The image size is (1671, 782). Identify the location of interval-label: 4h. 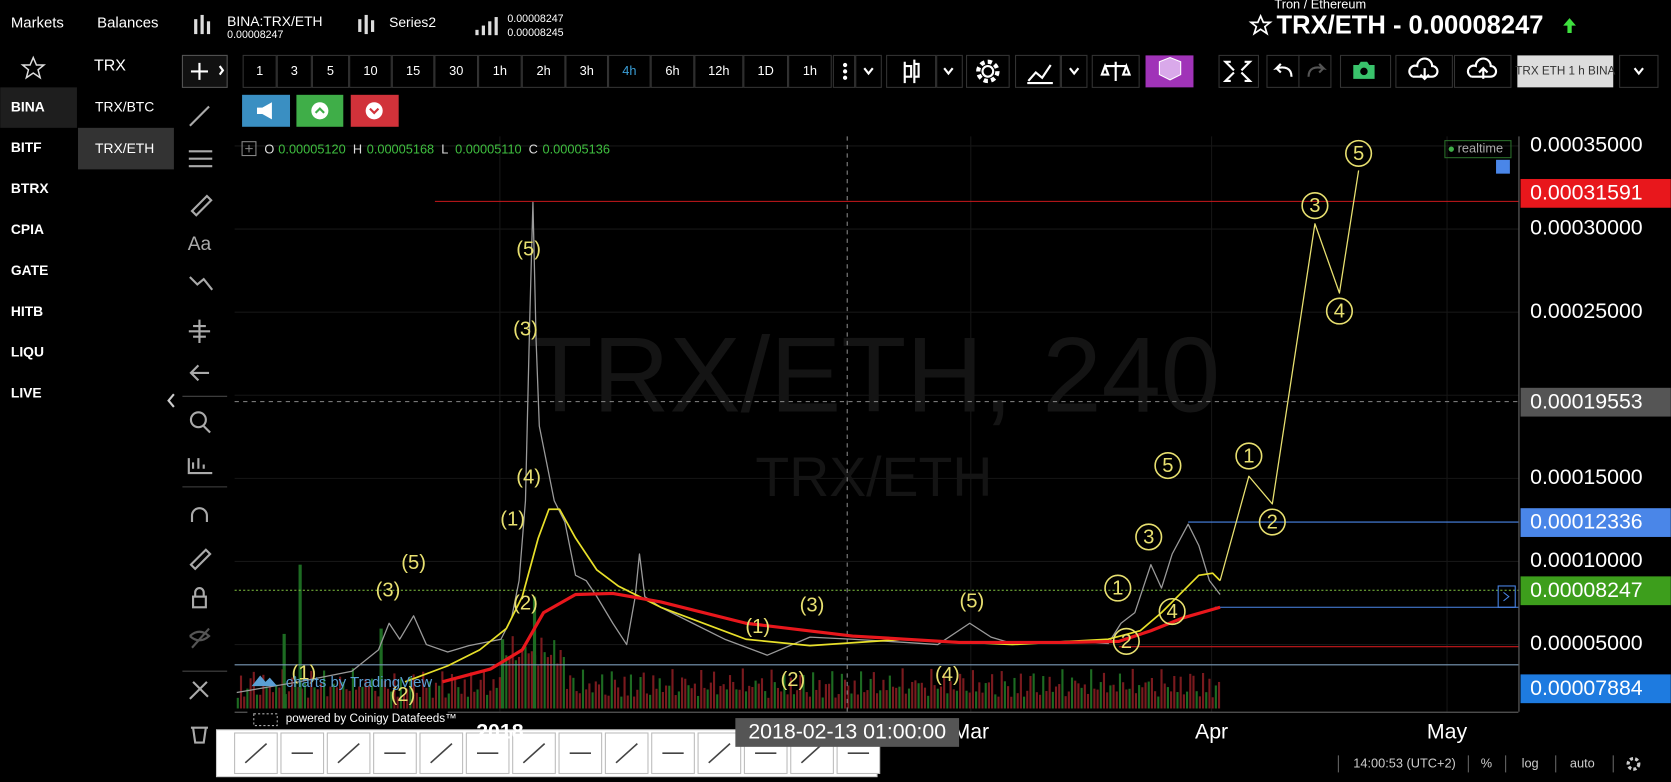
(629, 70).